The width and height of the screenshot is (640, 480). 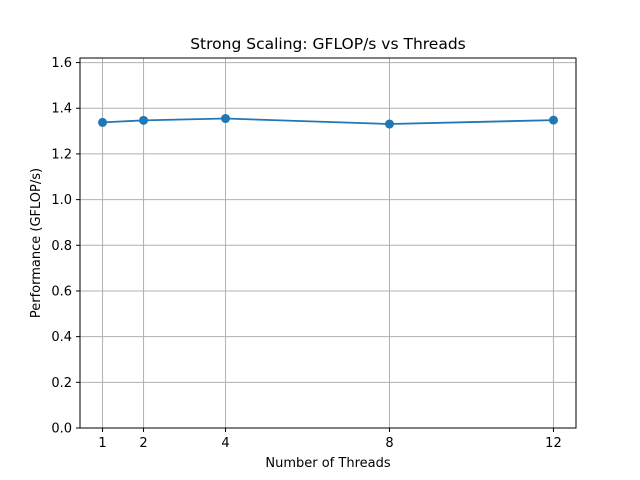 I want to click on x-tick-label: 1, so click(x=102, y=443).